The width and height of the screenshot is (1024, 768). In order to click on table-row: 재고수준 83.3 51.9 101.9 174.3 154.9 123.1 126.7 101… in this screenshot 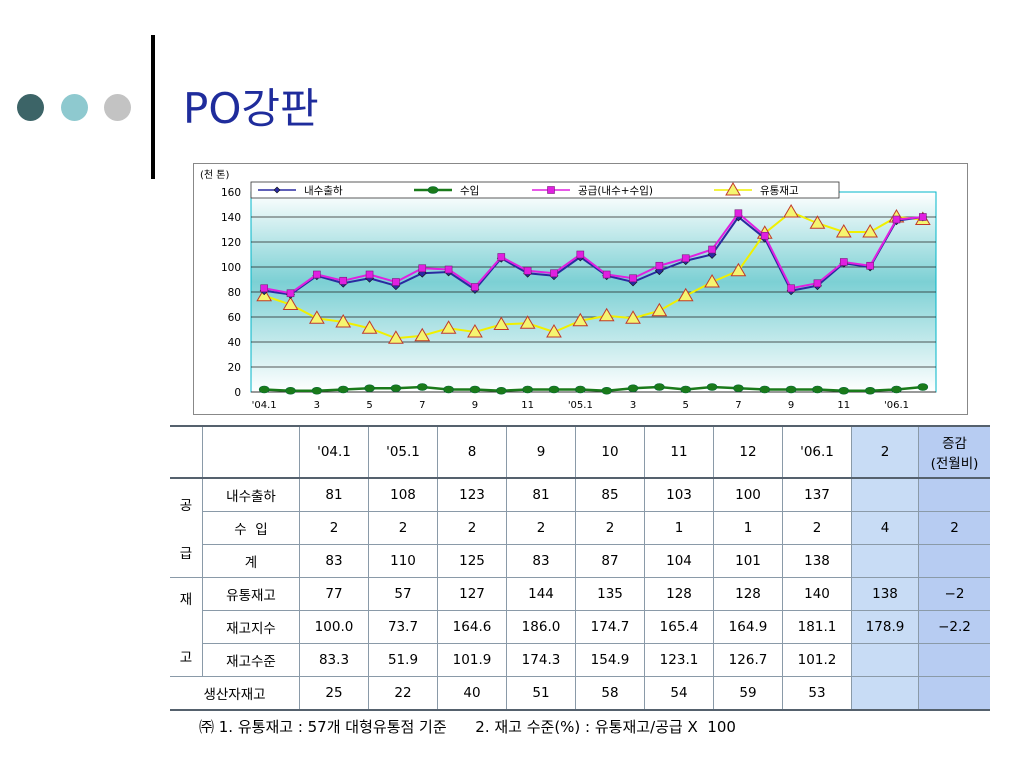, I will do `click(580, 660)`.